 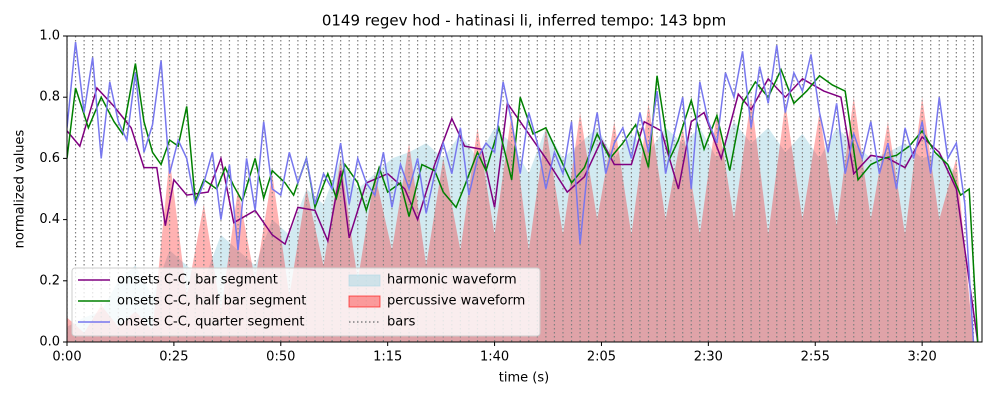 I want to click on x-tick-label: 0:25, so click(x=173, y=357).